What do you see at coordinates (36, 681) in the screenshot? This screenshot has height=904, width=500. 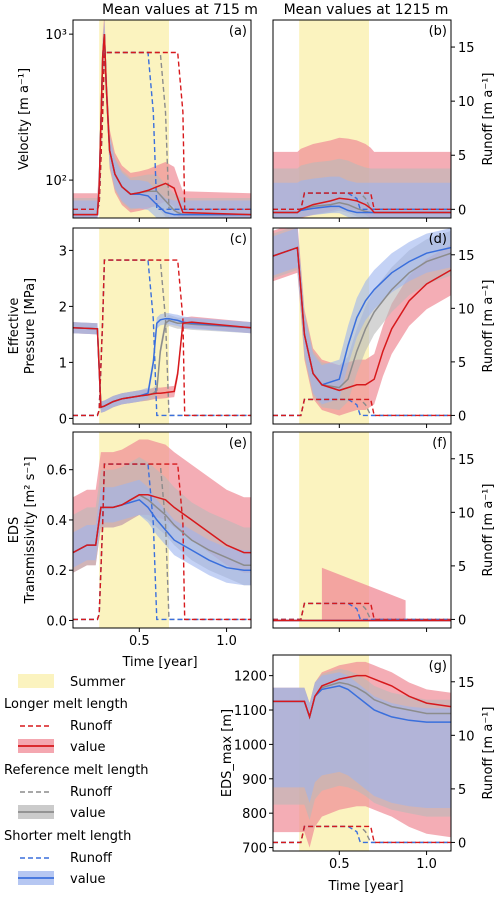 I see `legend-summer-swatch` at bounding box center [36, 681].